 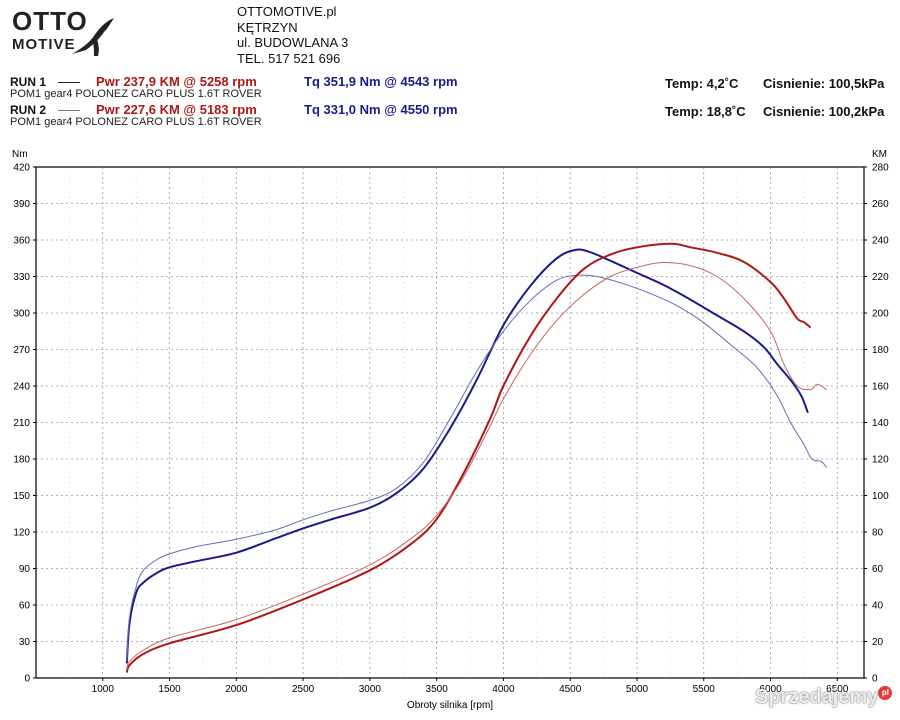 What do you see at coordinates (878, 569) in the screenshot?
I see `y-right-tick-label: 60` at bounding box center [878, 569].